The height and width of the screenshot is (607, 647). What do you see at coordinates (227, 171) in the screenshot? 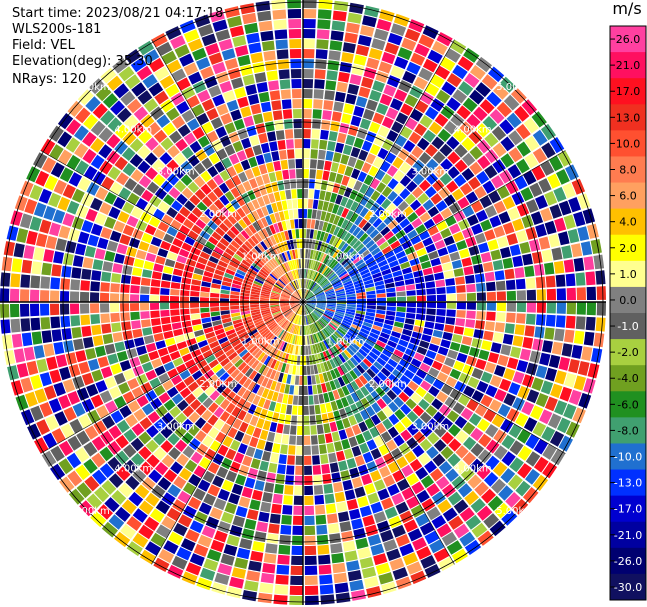
I see `azimuth-spoke` at bounding box center [227, 171].